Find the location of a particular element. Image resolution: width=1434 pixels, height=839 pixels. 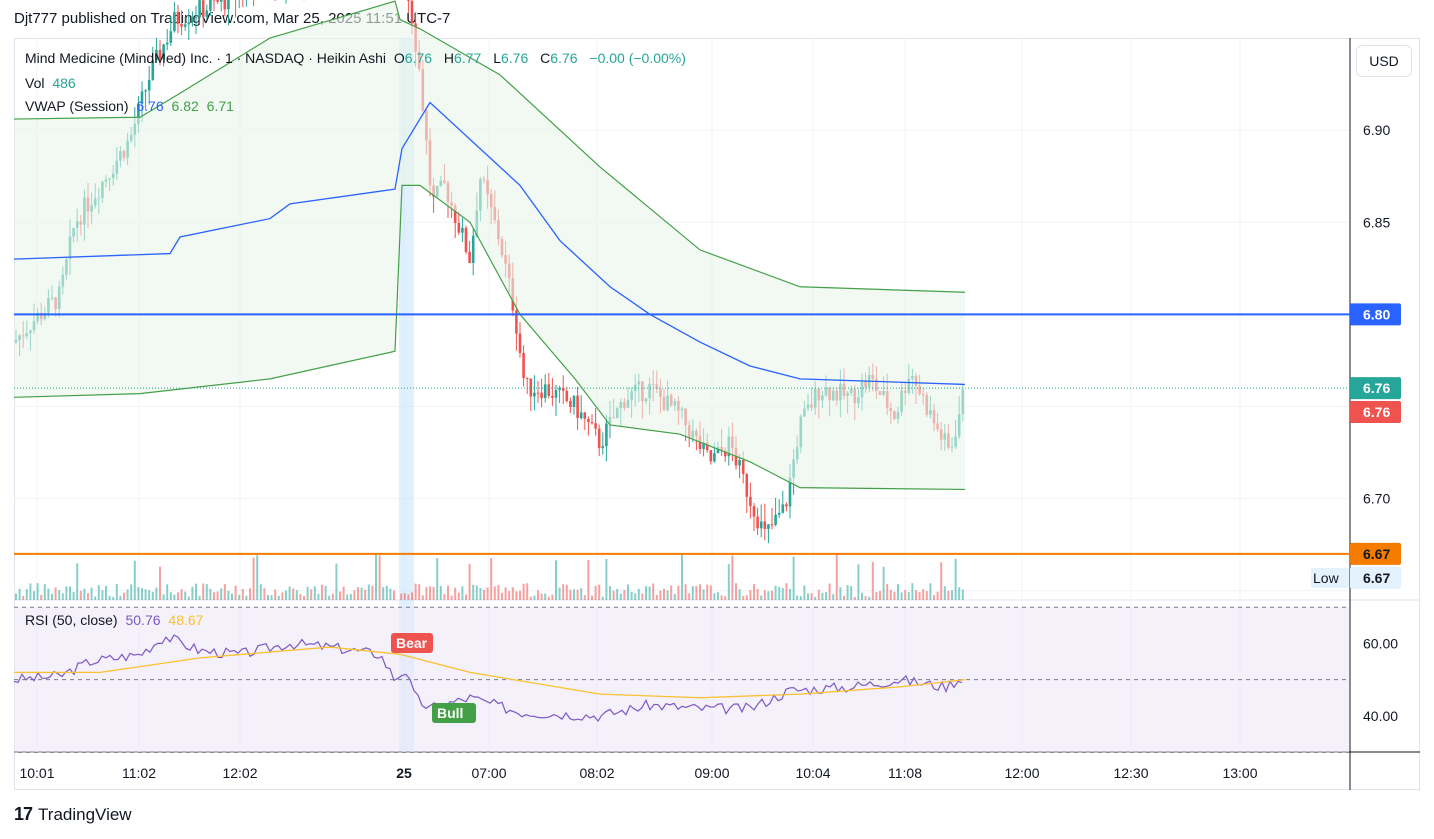

rsi-tick-label: 40.00 is located at coordinates (1380, 716).